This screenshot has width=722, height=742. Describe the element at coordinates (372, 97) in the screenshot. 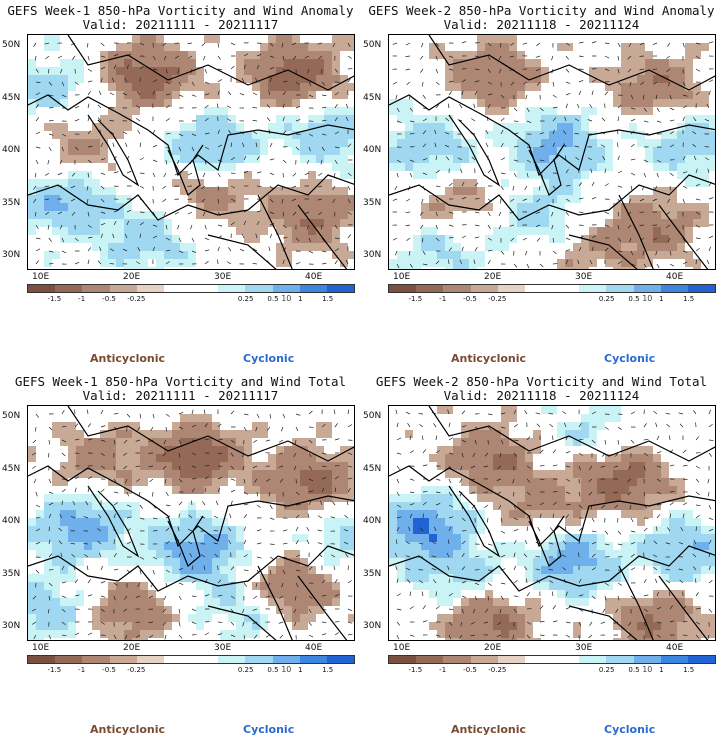

I see `latitude-label: 45N` at that location.